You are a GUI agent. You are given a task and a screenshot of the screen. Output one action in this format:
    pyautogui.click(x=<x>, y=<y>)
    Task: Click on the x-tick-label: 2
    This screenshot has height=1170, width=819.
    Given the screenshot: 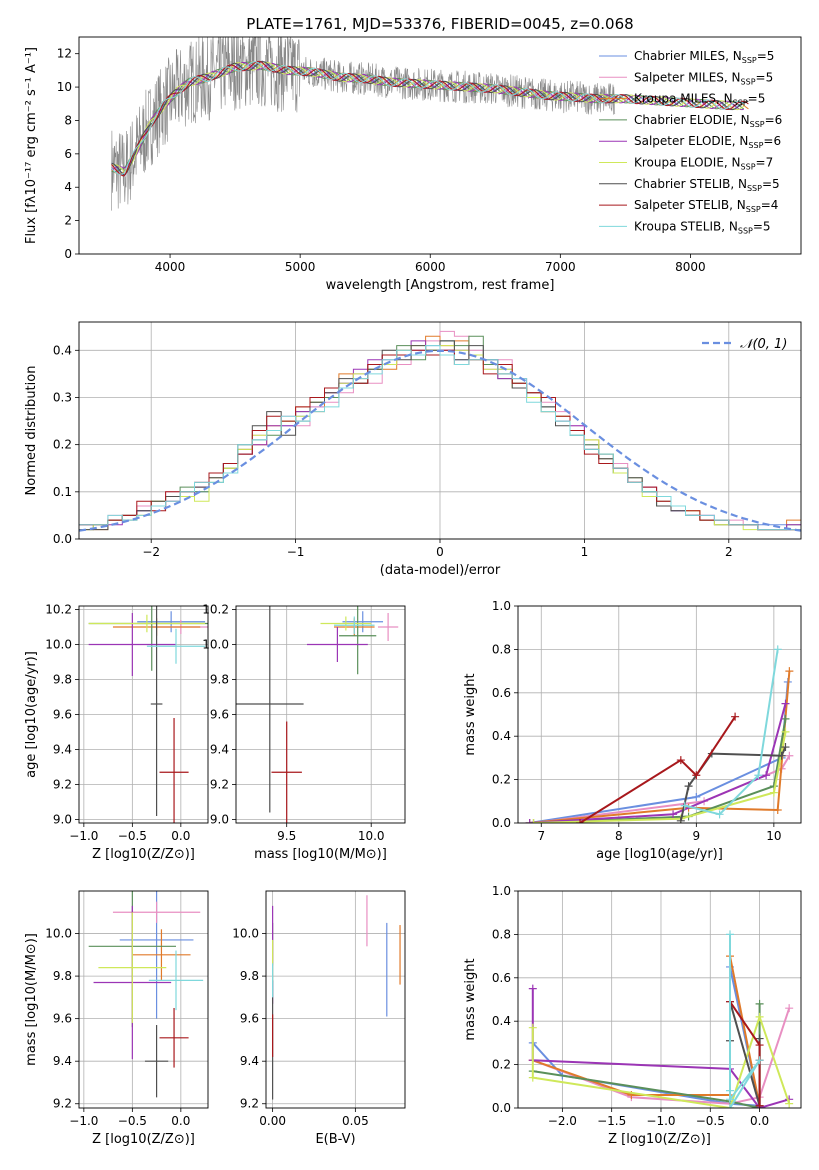 What is the action you would take?
    pyautogui.click(x=729, y=552)
    